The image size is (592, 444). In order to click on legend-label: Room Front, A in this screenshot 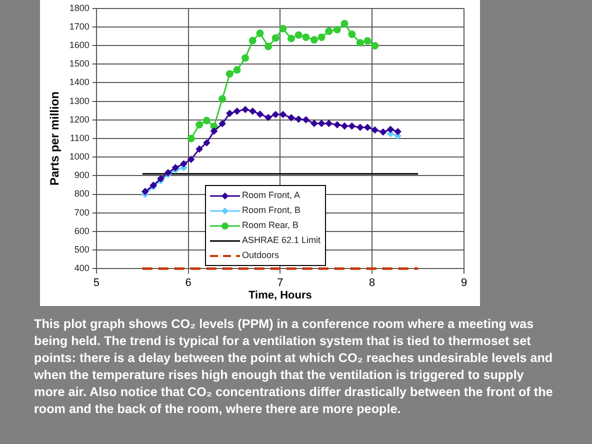, I will do `click(271, 195)`.